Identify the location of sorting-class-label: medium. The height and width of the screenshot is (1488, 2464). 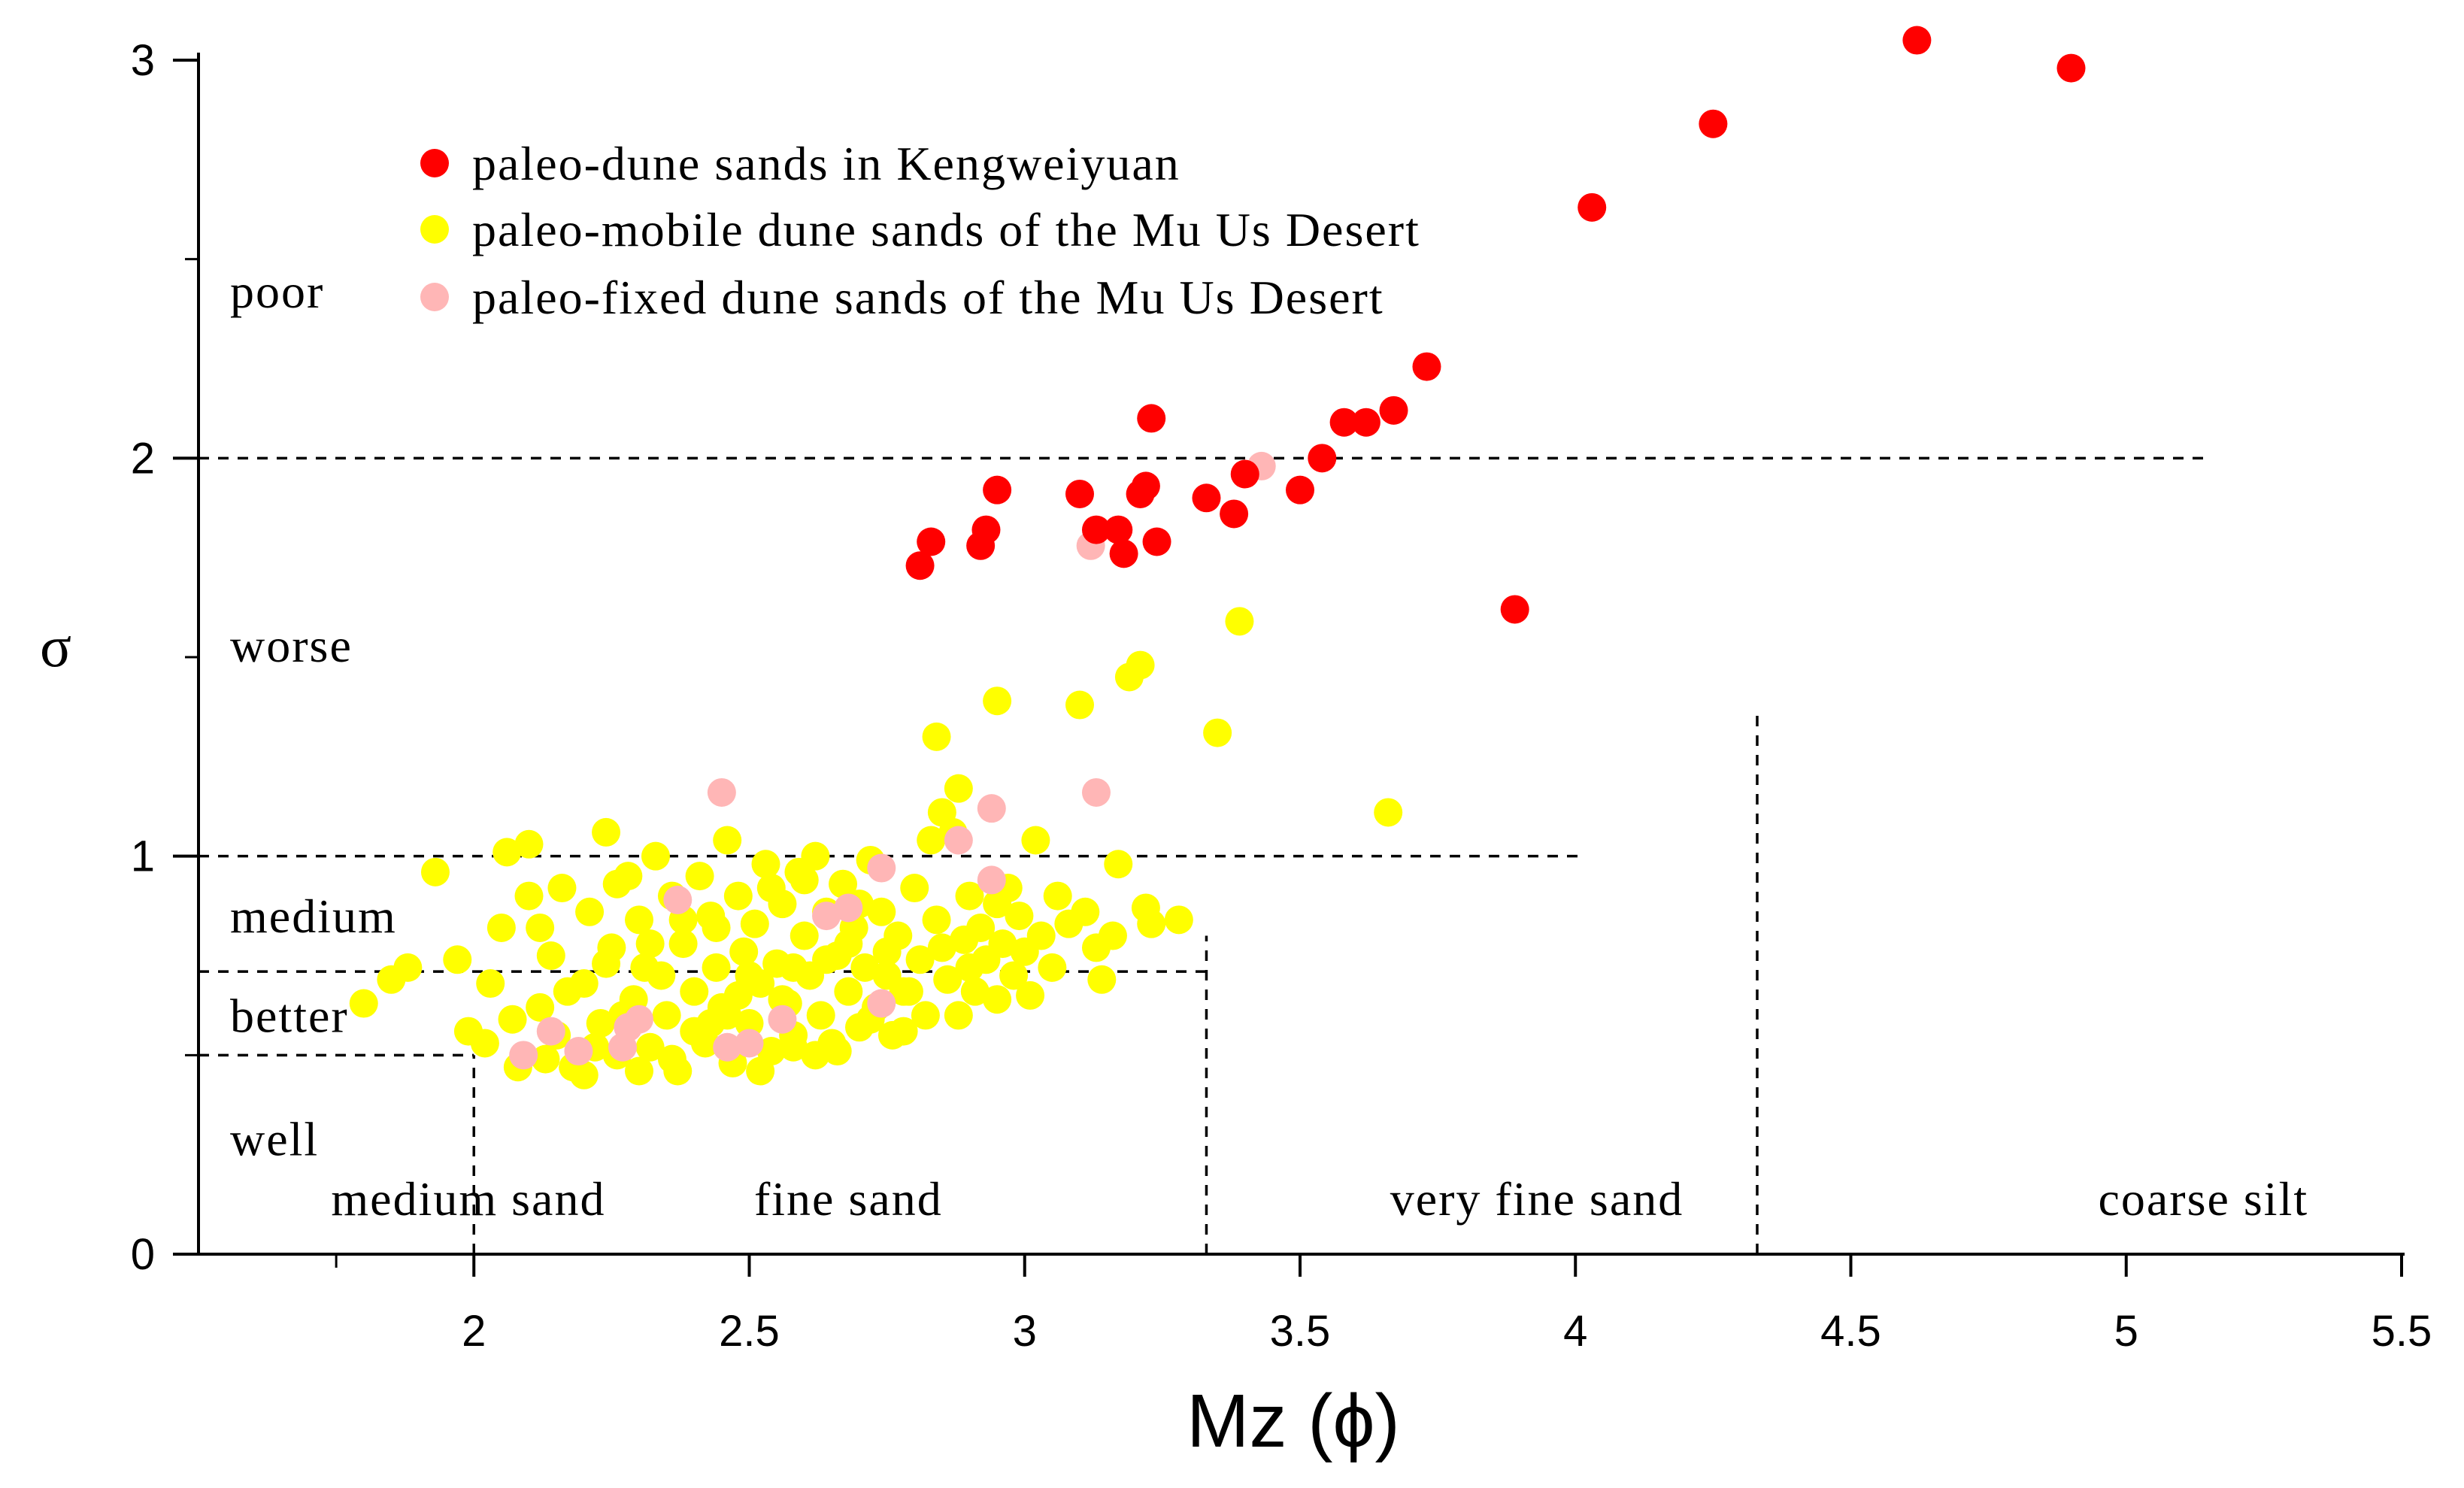
(313, 916).